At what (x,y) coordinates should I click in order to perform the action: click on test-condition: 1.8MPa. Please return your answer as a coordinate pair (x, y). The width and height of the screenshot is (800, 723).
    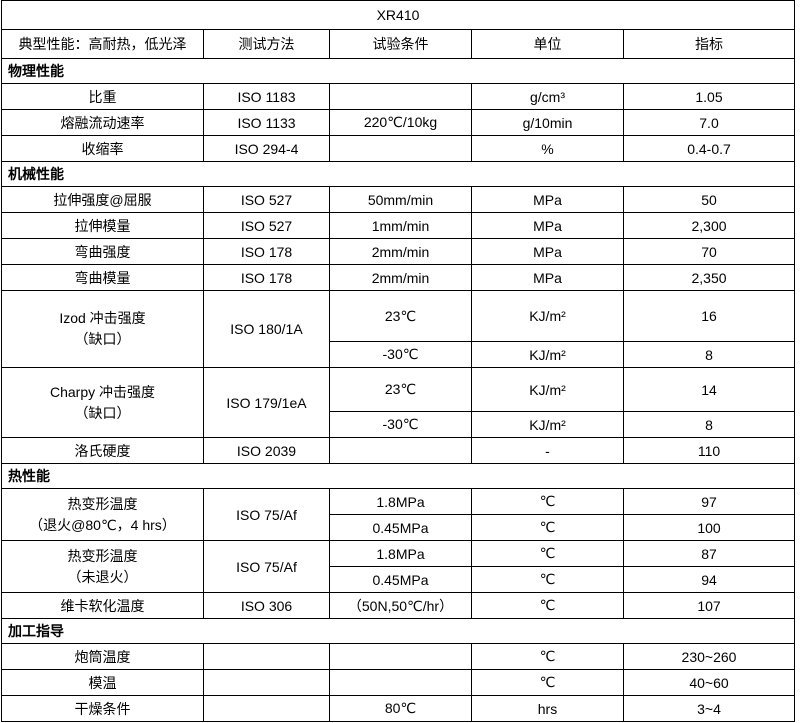
    Looking at the image, I should click on (400, 501).